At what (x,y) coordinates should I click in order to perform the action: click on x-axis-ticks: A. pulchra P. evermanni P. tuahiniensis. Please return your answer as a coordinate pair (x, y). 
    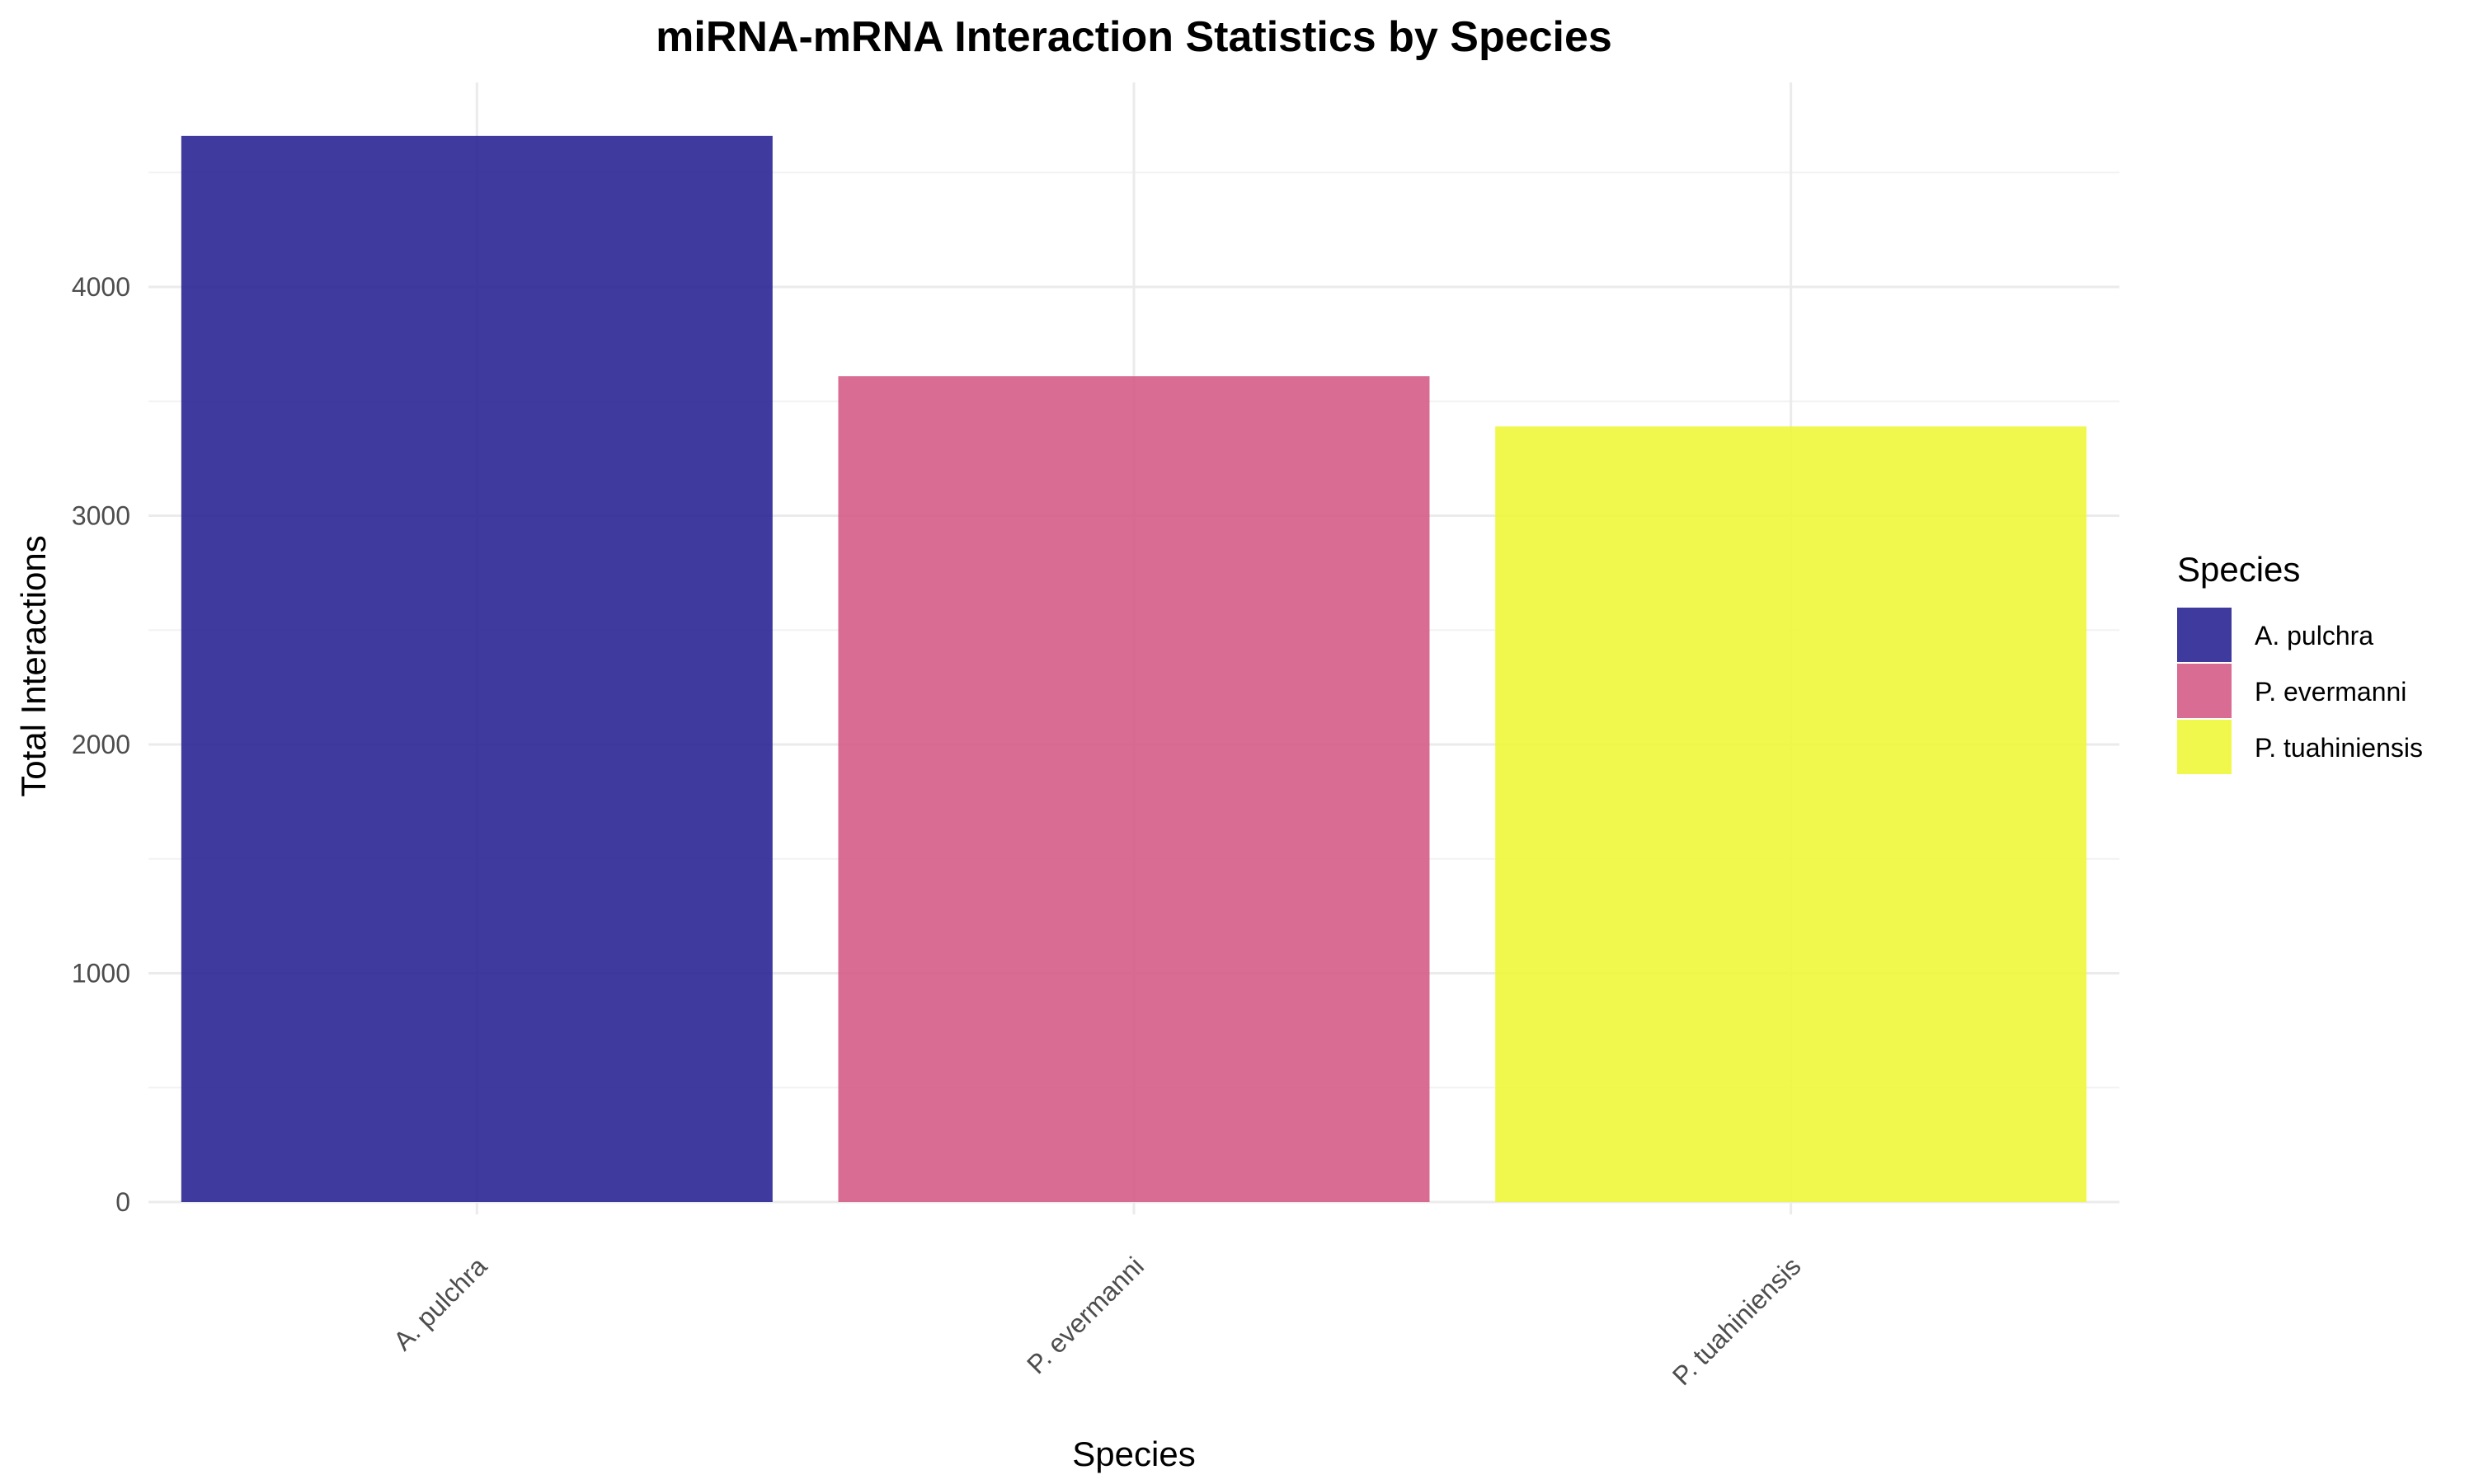
    Looking at the image, I should click on (1097, 1321).